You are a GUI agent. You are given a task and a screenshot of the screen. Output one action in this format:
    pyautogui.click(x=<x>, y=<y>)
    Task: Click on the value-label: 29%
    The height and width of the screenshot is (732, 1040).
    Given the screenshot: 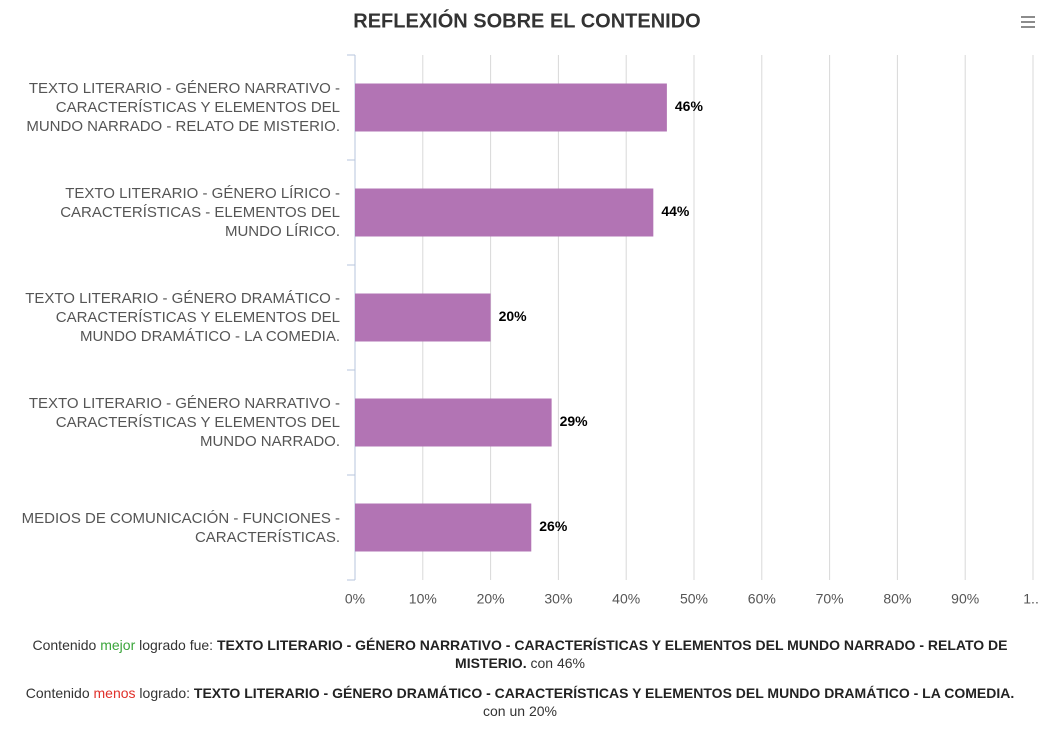 What is the action you would take?
    pyautogui.click(x=574, y=421)
    